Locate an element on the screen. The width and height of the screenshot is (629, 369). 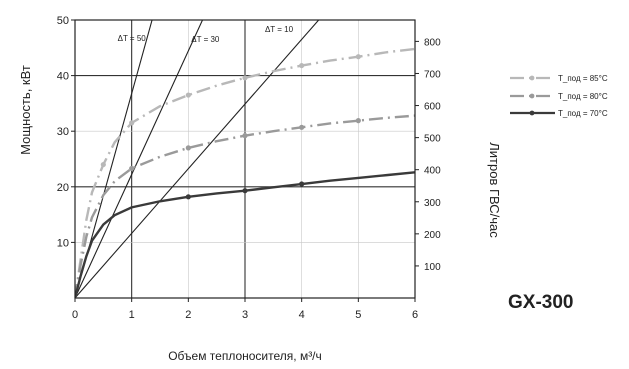
x-tick-label: 0 is located at coordinates (75, 315).